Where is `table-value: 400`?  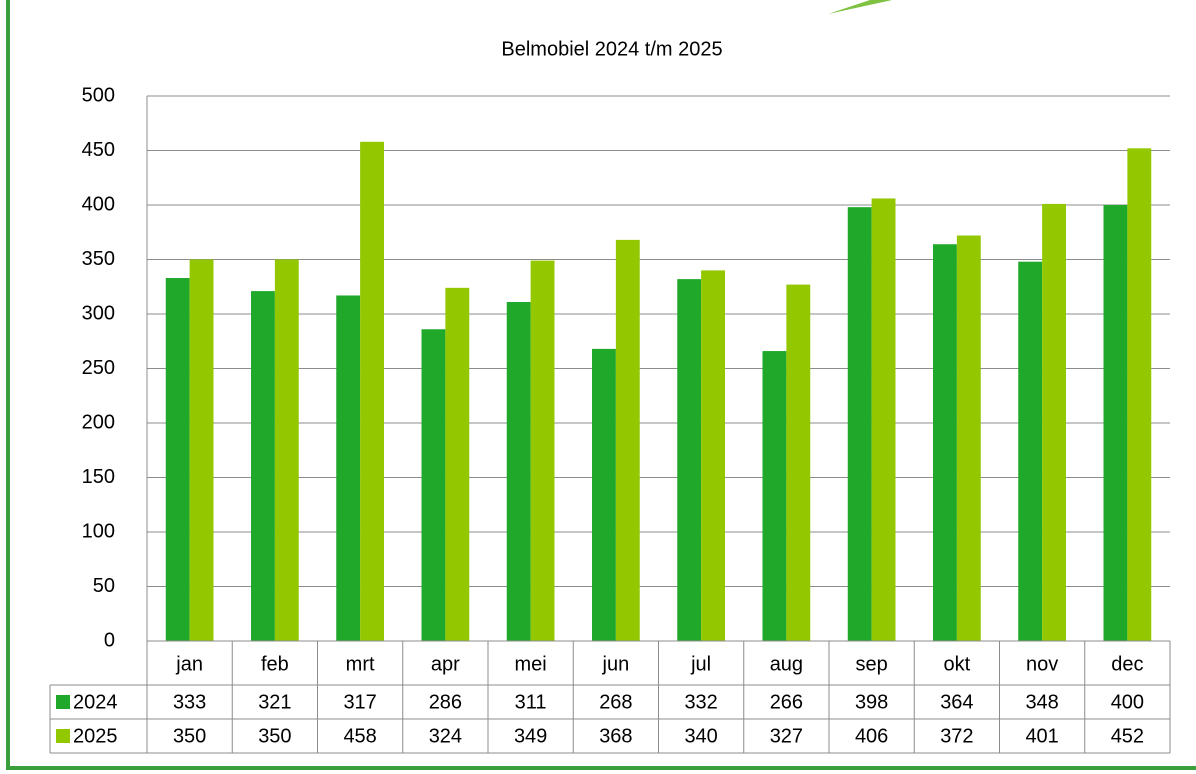 table-value: 400 is located at coordinates (1127, 702).